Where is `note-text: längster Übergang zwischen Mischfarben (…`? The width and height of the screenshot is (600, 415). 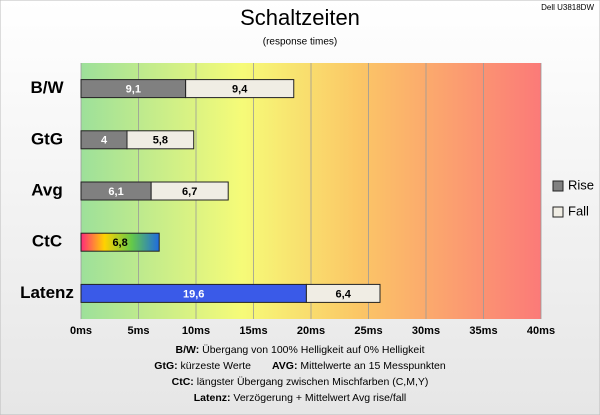 note-text: längster Übergang zwischen Mischfarben (… is located at coordinates (313, 382).